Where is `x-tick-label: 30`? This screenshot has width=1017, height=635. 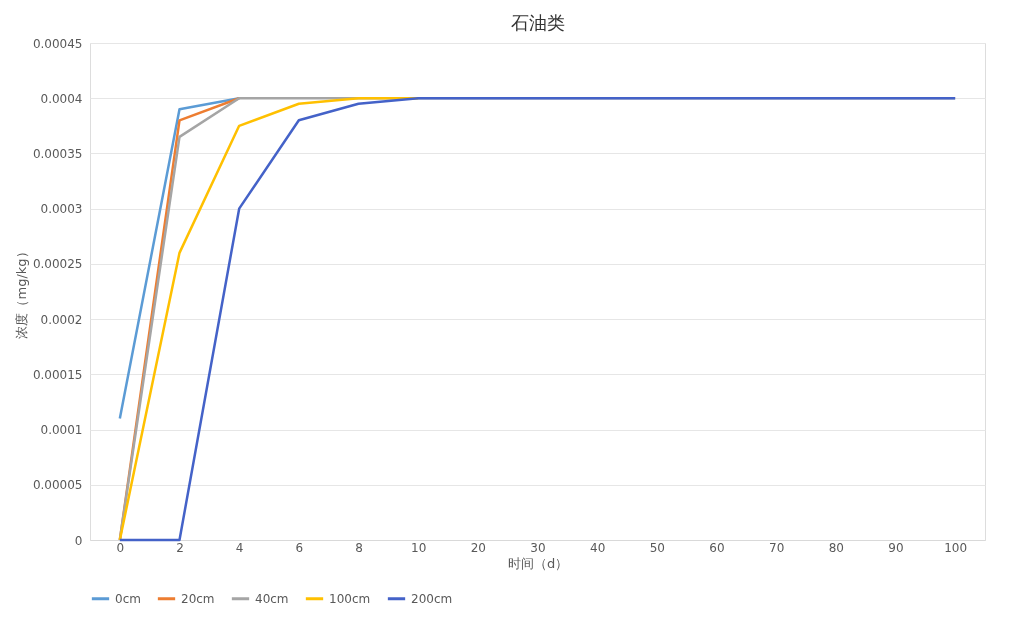
x-tick-label: 30 is located at coordinates (538, 547).